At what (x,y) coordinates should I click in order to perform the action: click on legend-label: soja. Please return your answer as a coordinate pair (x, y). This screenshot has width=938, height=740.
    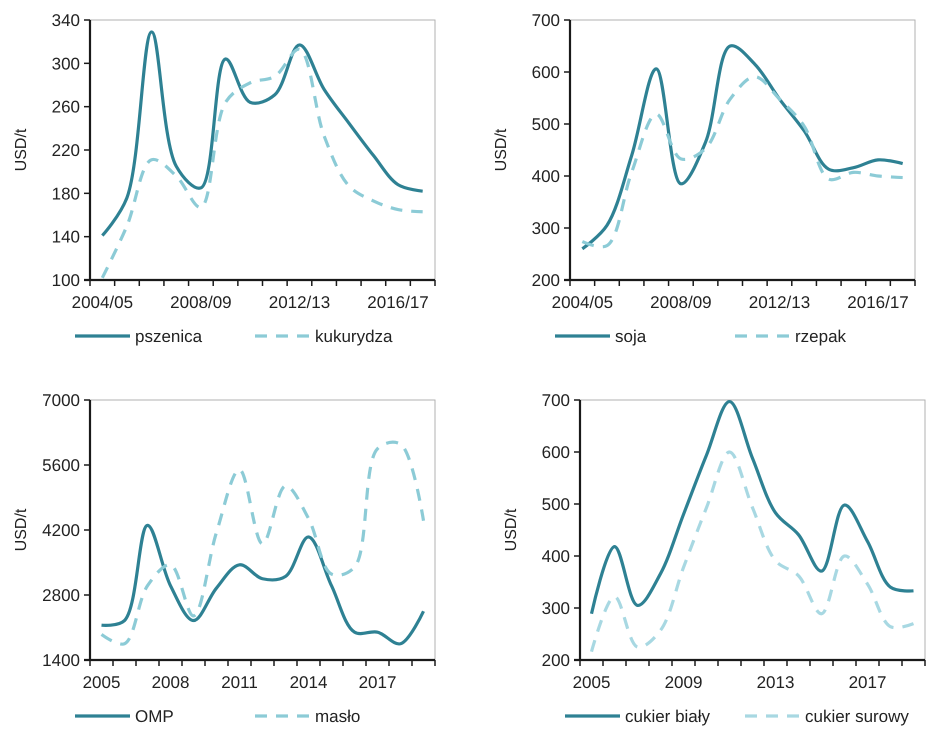
    Looking at the image, I should click on (631, 336).